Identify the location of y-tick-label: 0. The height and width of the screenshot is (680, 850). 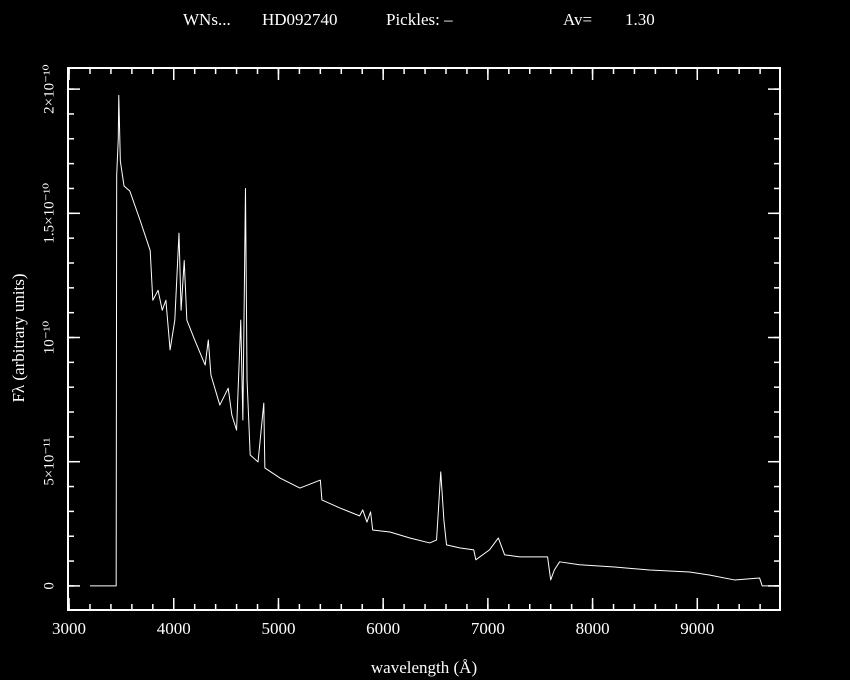
(49, 586).